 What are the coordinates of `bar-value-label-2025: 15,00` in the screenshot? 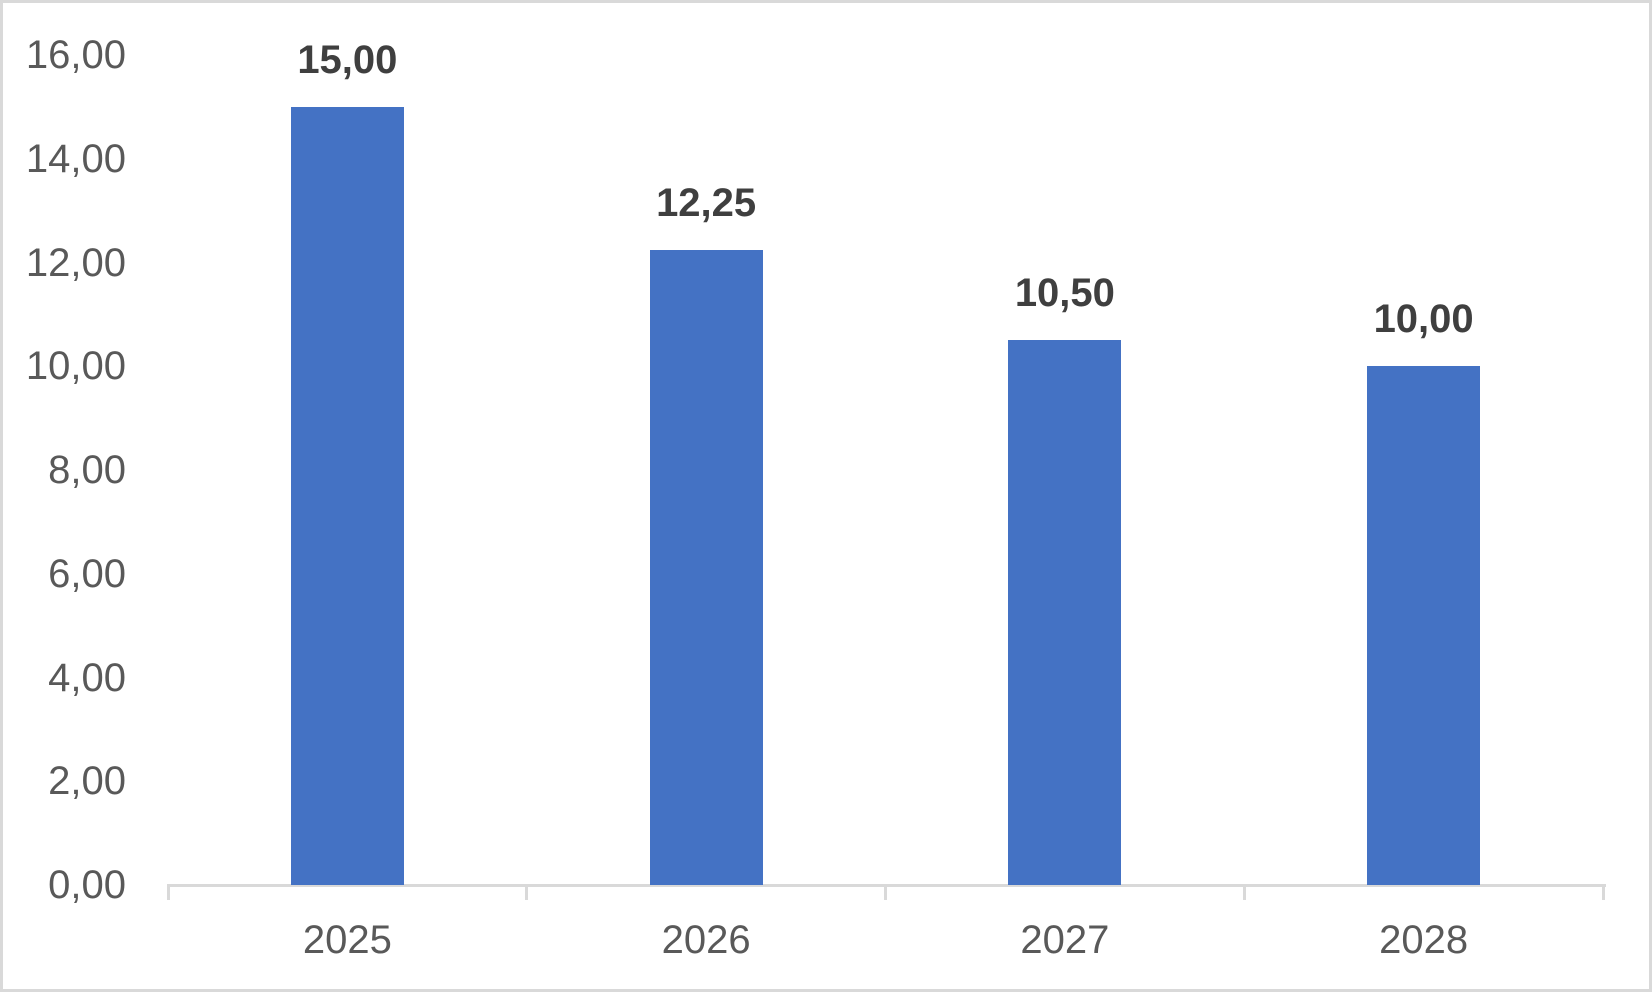 It's located at (347, 59).